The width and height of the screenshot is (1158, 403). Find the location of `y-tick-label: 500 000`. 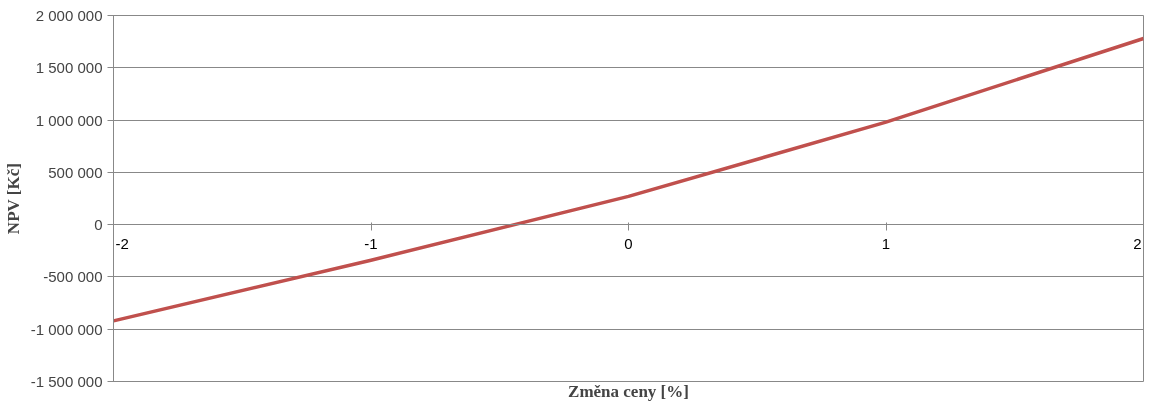

y-tick-label: 500 000 is located at coordinates (75, 172).